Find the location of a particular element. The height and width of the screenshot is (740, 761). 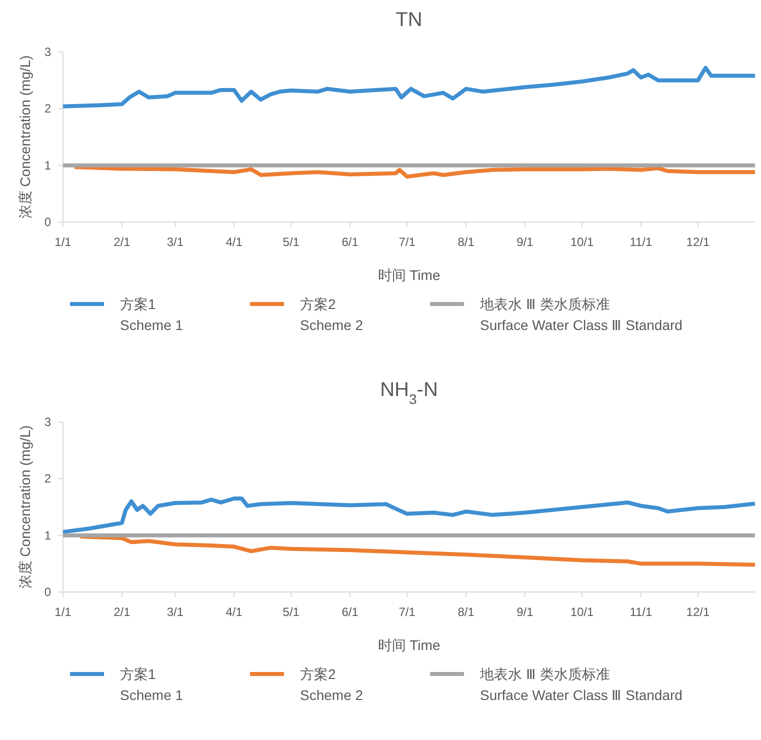

chart-title: TN is located at coordinates (409, 20).